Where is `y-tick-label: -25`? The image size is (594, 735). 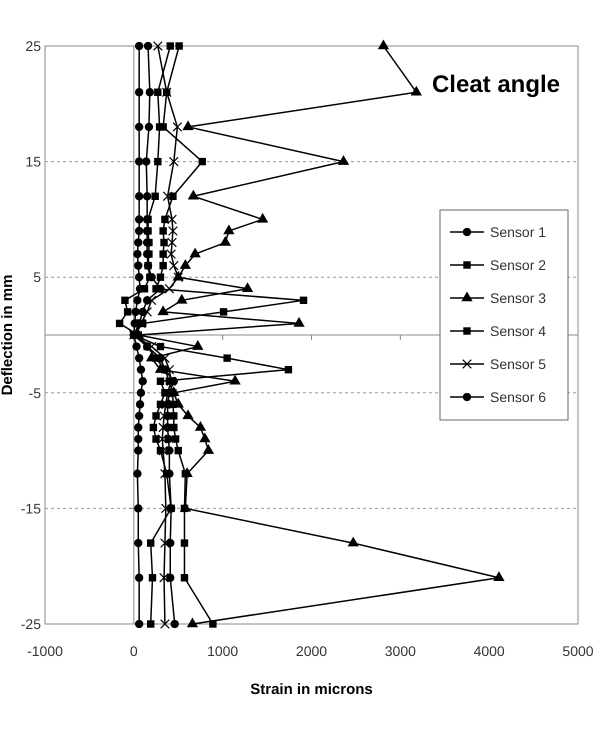 y-tick-label: -25 is located at coordinates (31, 624).